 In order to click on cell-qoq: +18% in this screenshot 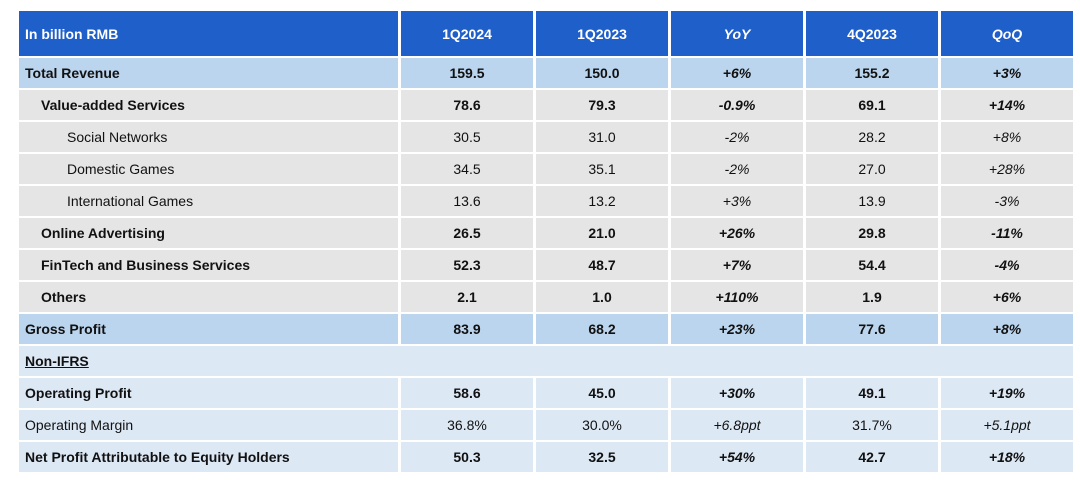, I will do `click(1007, 457)`.